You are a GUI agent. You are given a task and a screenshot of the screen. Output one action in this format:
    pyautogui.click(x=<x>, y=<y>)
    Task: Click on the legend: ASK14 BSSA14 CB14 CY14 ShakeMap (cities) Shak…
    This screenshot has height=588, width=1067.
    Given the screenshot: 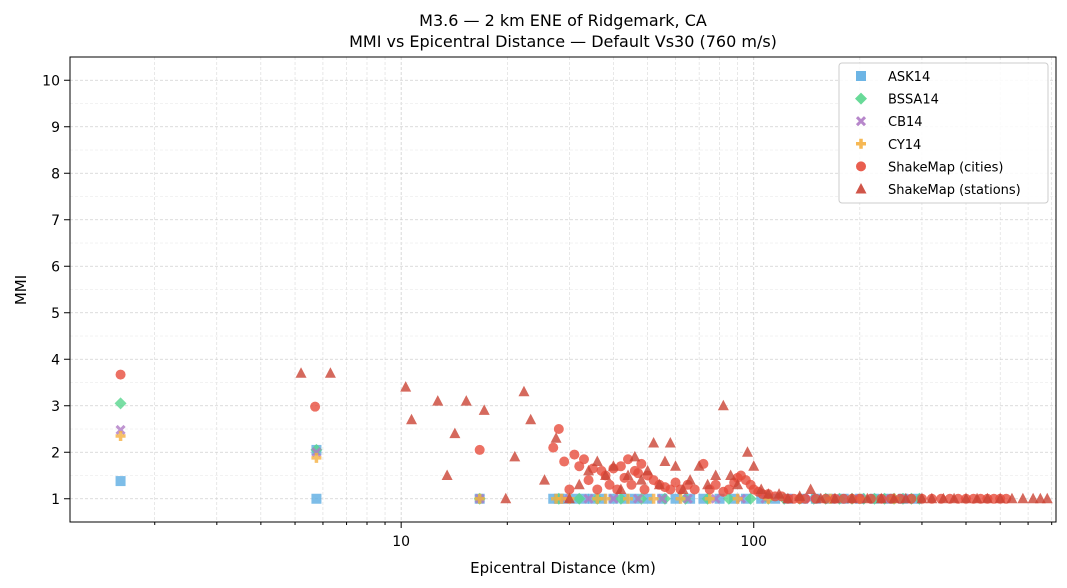 What is the action you would take?
    pyautogui.click(x=943, y=133)
    